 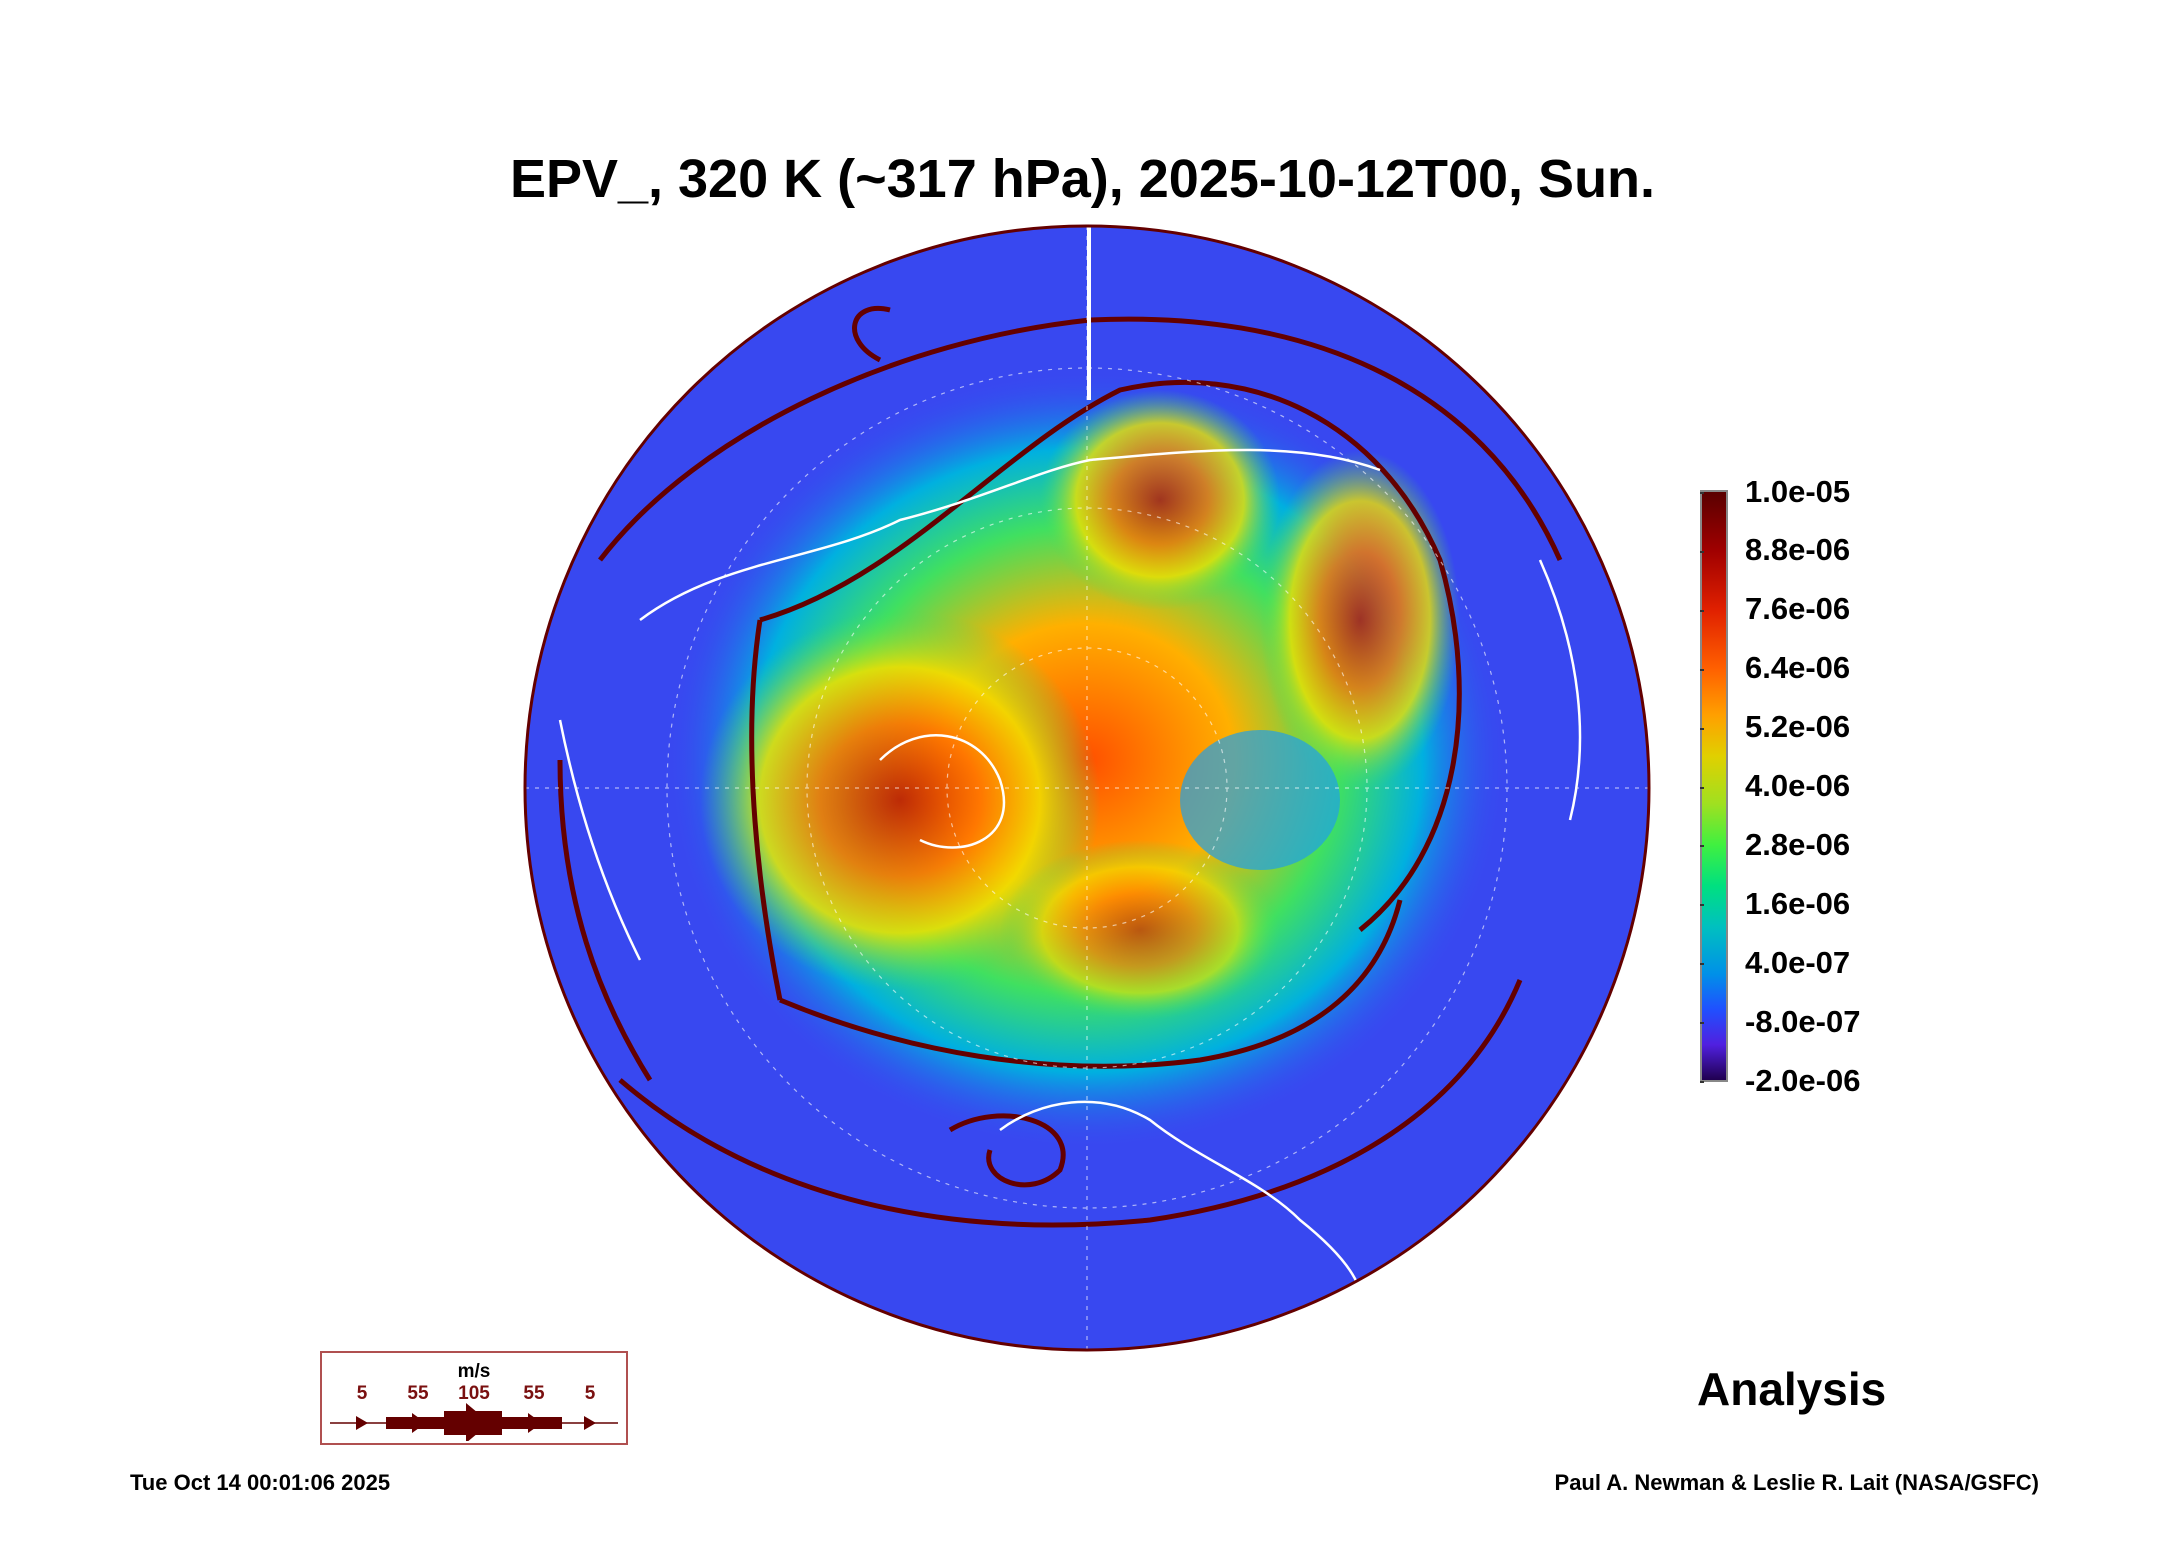 What do you see at coordinates (474, 1371) in the screenshot?
I see `wind-unit-label: m/s` at bounding box center [474, 1371].